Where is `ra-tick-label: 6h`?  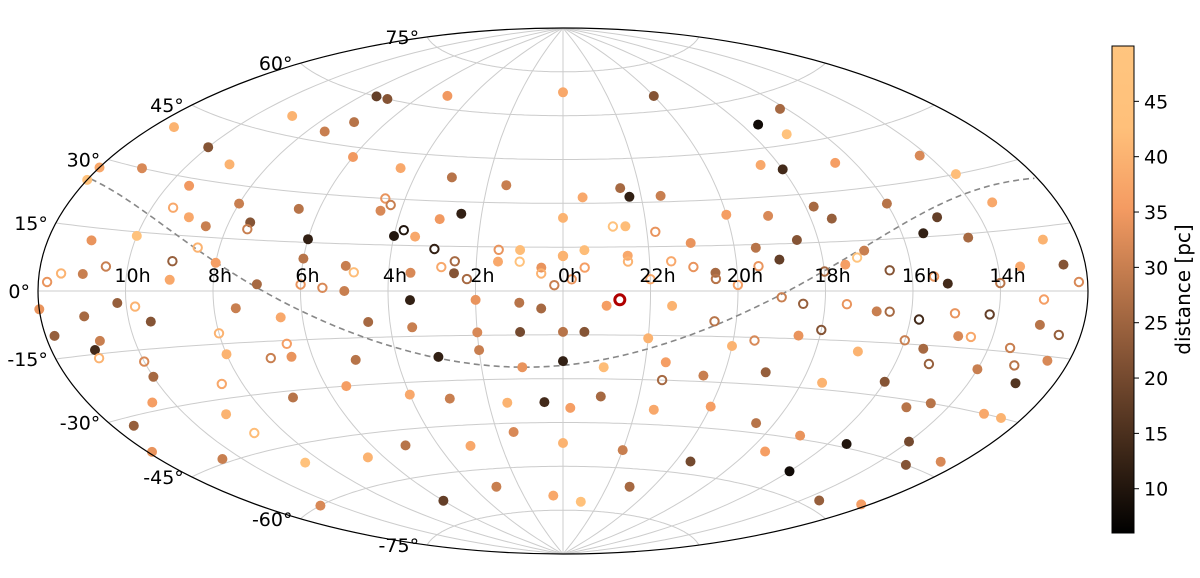
ra-tick-label: 6h is located at coordinates (307, 276).